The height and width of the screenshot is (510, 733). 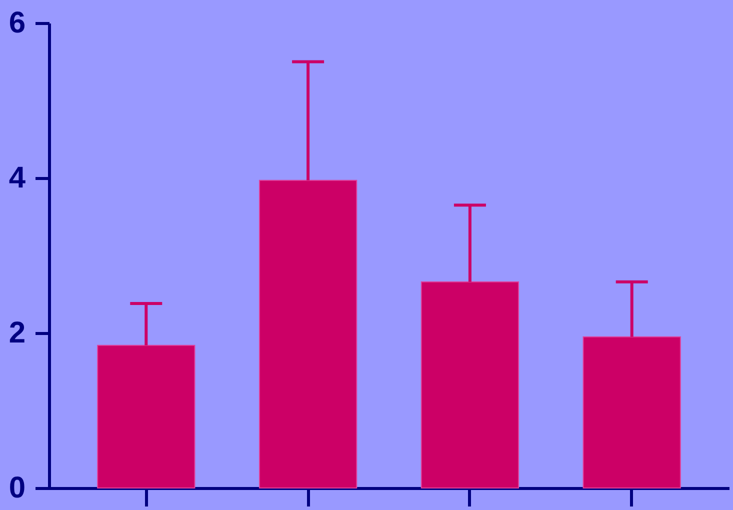 I want to click on y-tick-label: 4, so click(x=17, y=178).